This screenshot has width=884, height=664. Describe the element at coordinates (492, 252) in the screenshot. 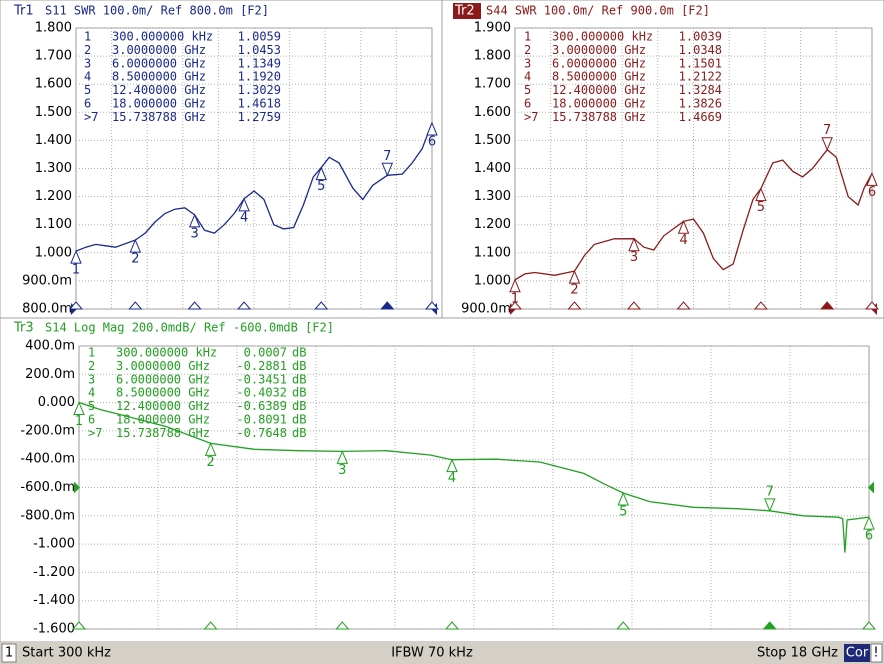

I see `y-tick-label: 1.100` at that location.